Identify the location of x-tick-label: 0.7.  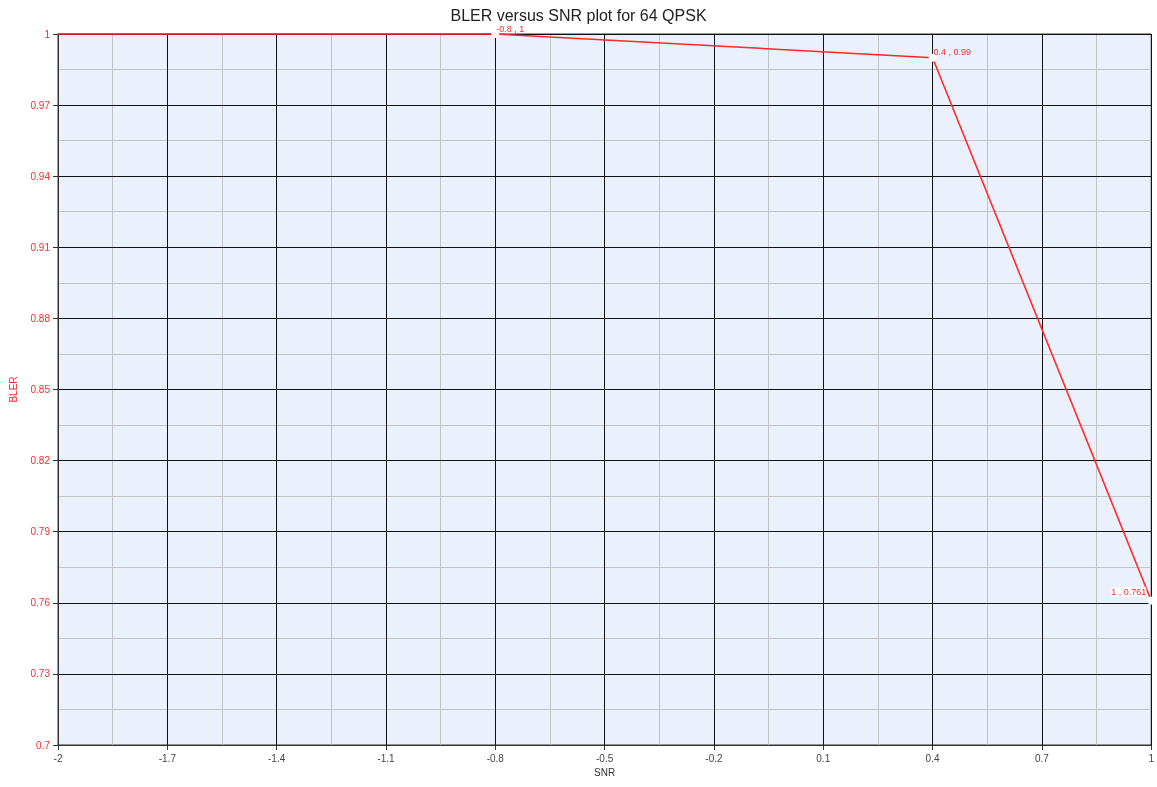
(1042, 758).